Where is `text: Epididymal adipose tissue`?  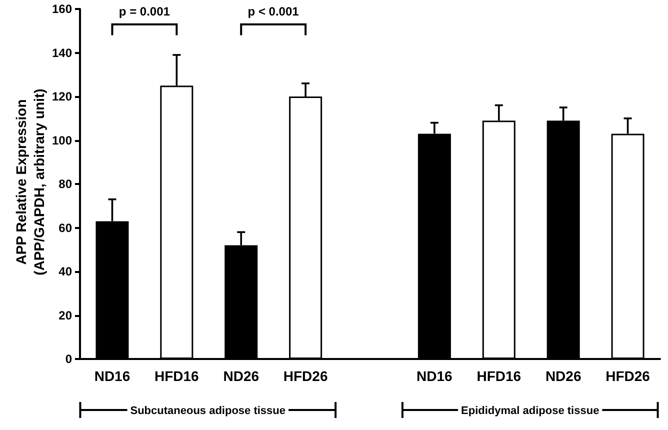 text: Epididymal adipose tissue is located at coordinates (530, 411).